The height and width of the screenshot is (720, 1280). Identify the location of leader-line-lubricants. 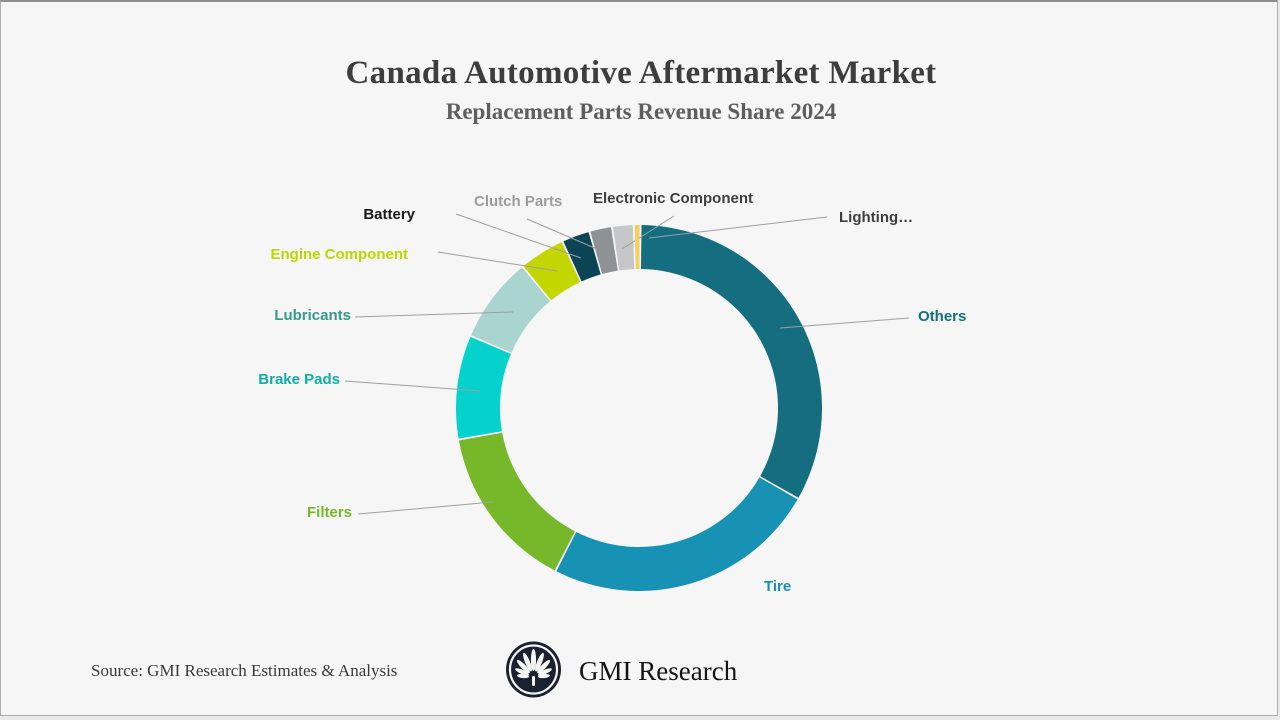
(434, 314).